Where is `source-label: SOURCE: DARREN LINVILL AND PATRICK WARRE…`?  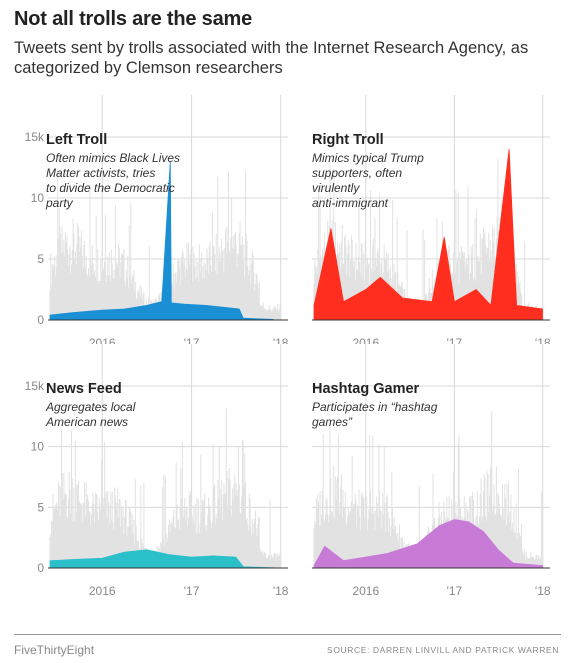
source-label: SOURCE: DARREN LINVILL AND PATRICK WARRE… is located at coordinates (443, 650).